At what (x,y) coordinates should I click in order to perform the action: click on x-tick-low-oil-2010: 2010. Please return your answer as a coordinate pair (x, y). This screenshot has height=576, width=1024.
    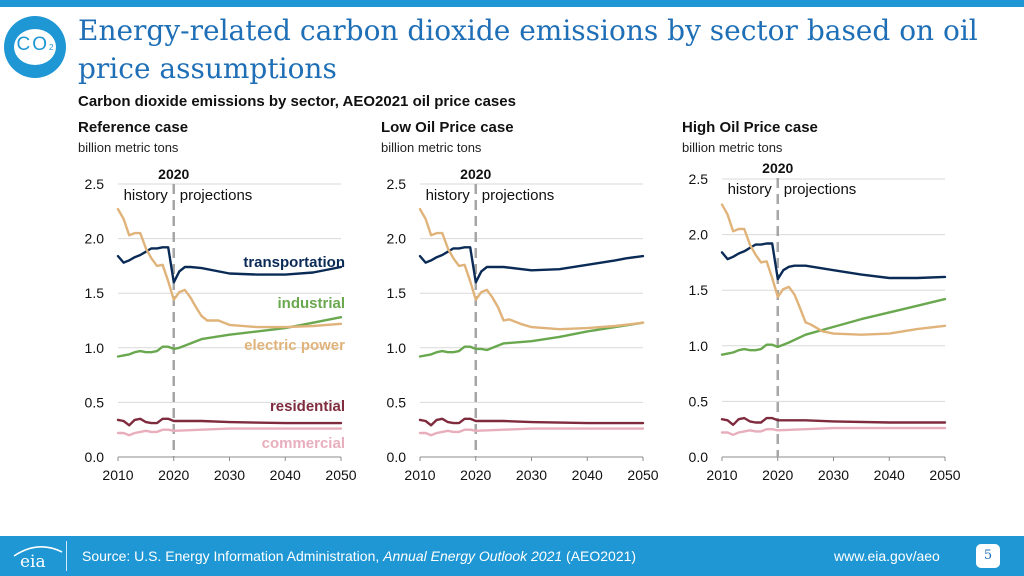
    Looking at the image, I should click on (419, 475).